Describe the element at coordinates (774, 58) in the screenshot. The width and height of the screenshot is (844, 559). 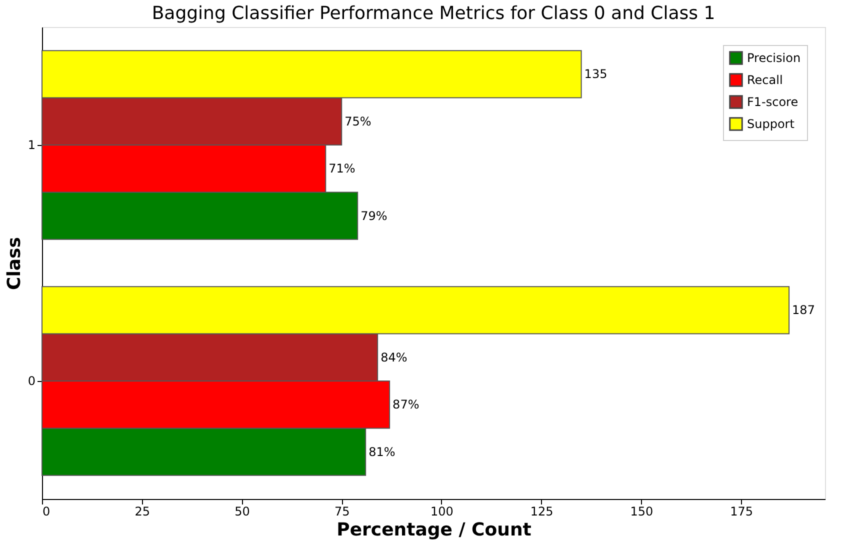
I see `legend-label: Precision` at that location.